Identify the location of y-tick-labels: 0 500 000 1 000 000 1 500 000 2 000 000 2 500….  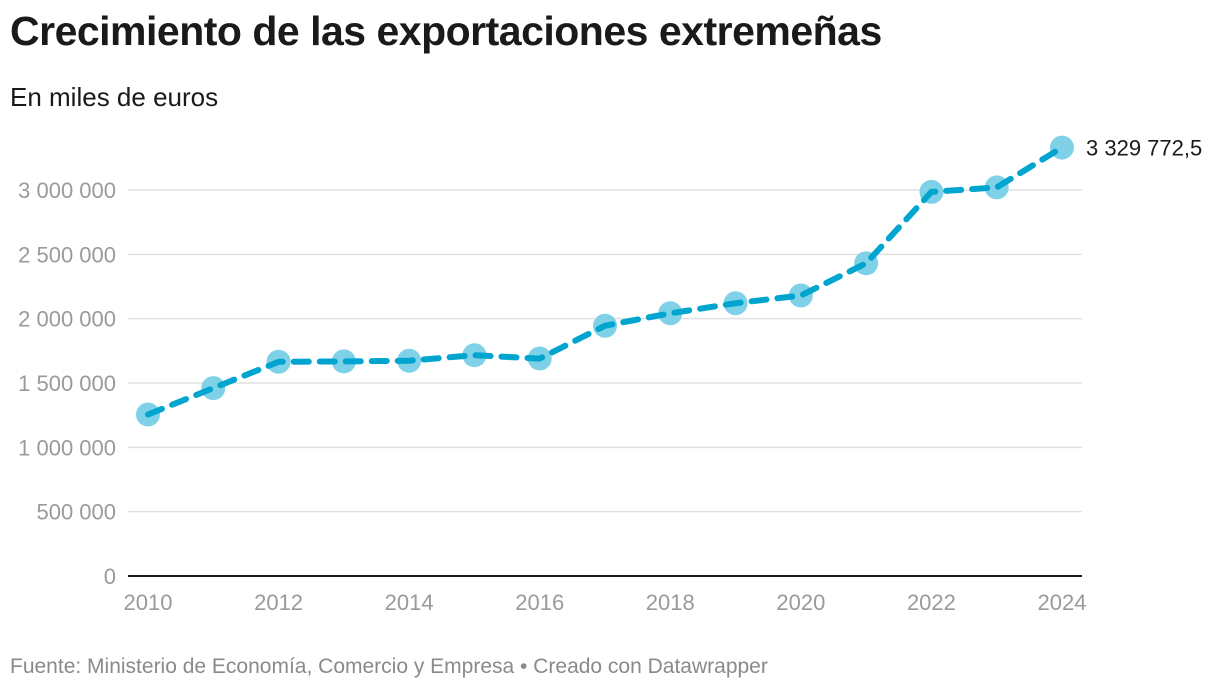
(67, 383).